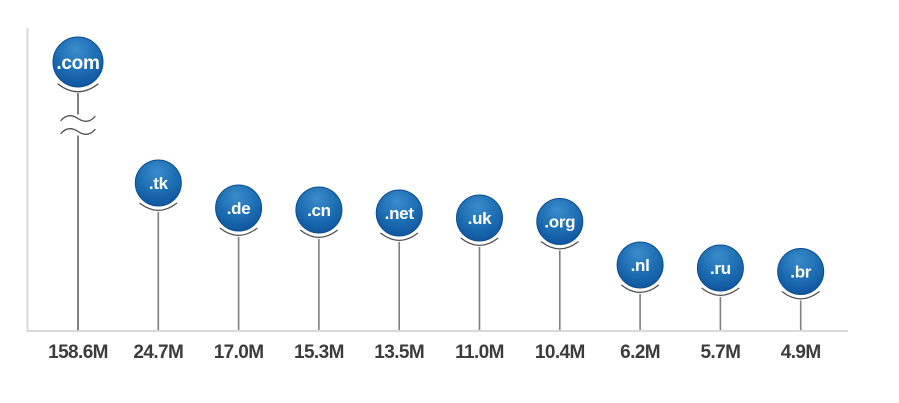 The image size is (899, 403). Describe the element at coordinates (560, 280) in the screenshot. I see `lollipop-org: .org 10.4M` at that location.